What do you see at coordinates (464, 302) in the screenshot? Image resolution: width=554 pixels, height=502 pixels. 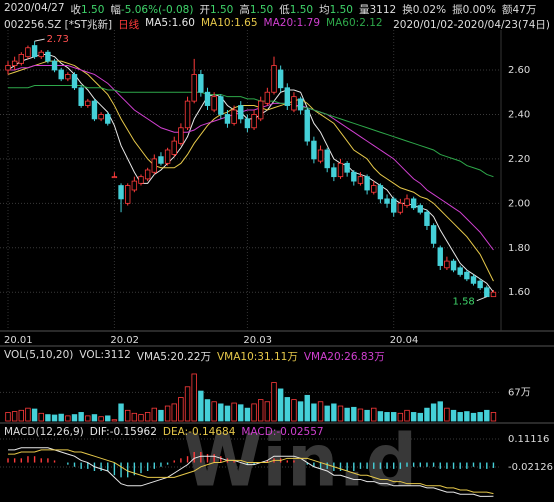 I see `low-label: 1.58` at bounding box center [464, 302].